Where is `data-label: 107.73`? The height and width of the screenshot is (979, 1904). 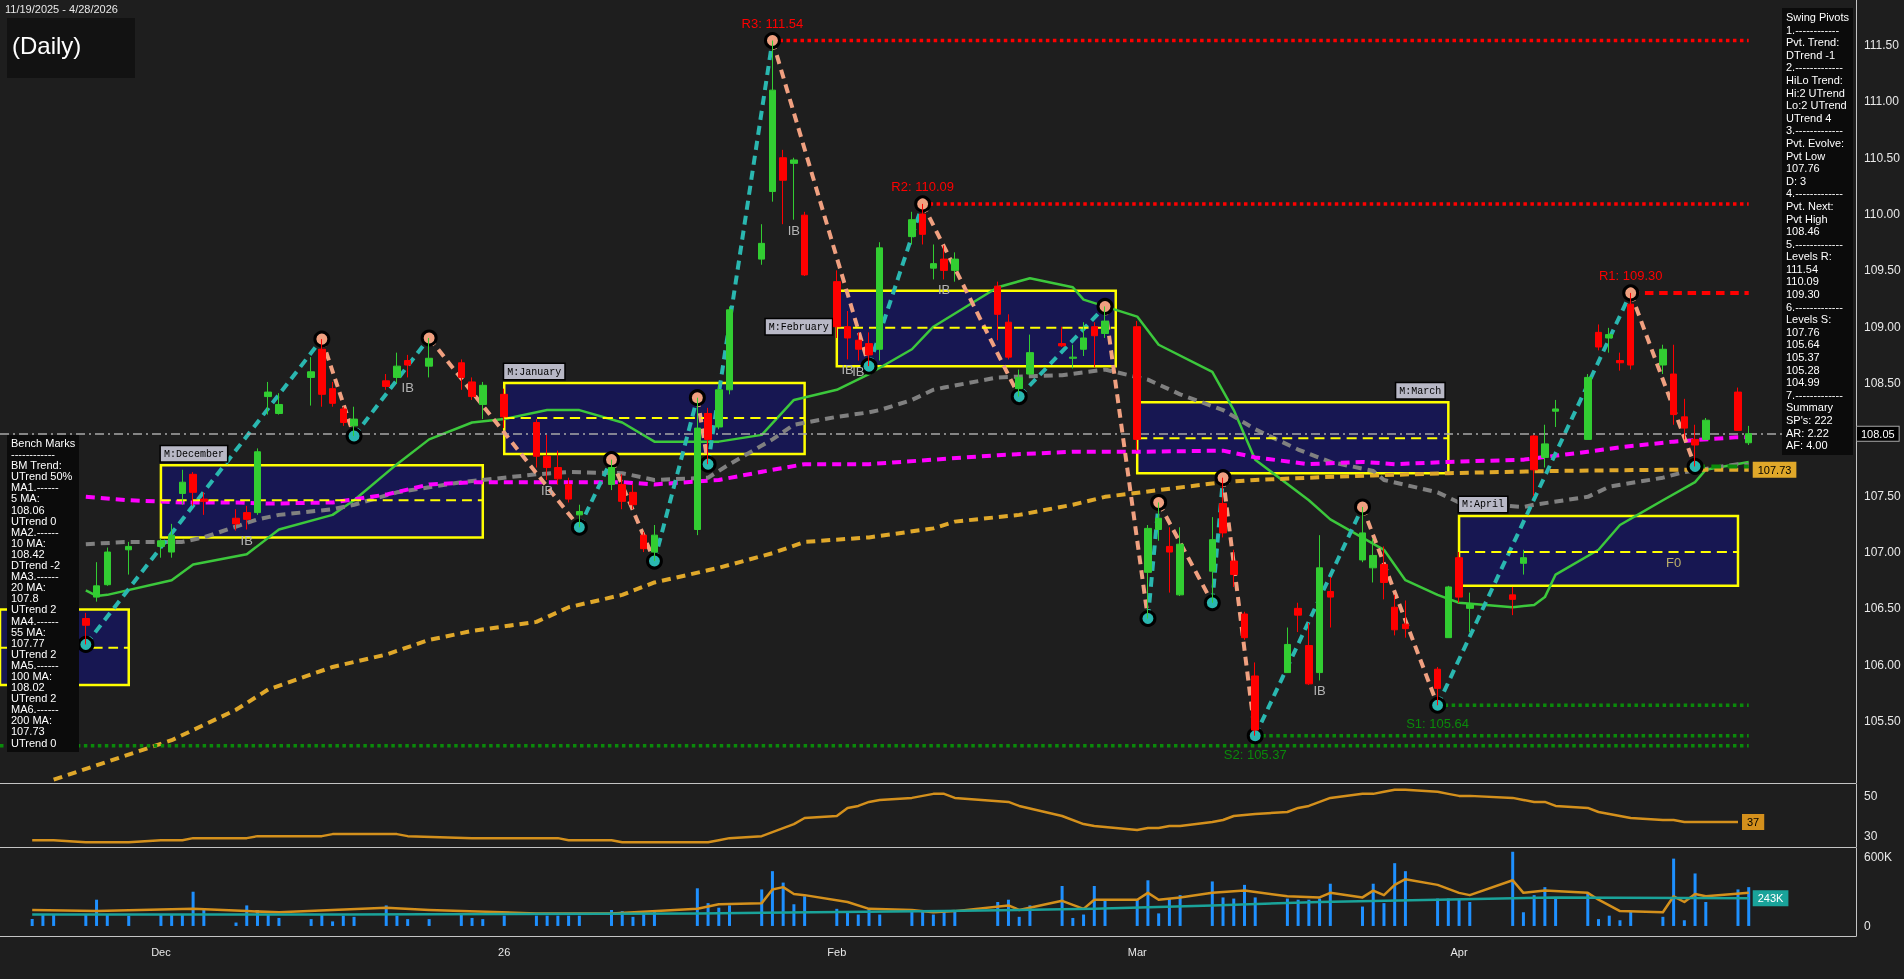 data-label: 107.73 is located at coordinates (1774, 469).